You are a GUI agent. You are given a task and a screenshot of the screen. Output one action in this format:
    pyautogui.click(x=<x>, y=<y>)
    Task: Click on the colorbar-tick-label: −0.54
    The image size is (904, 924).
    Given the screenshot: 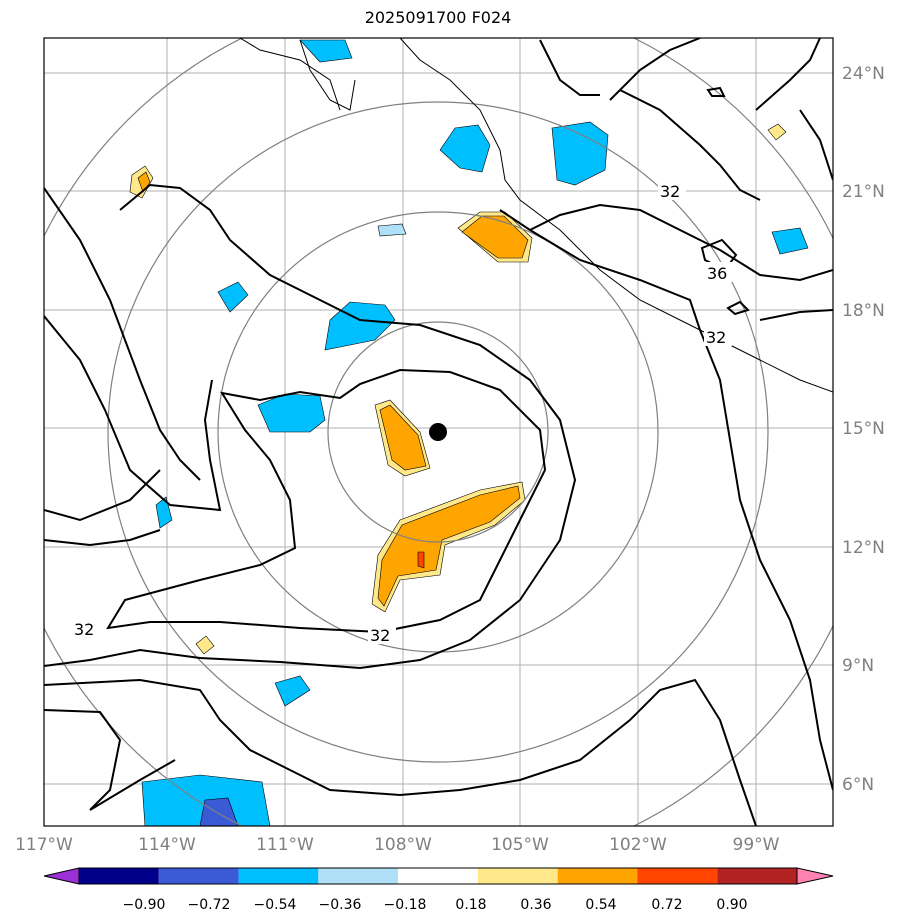 What is the action you would take?
    pyautogui.click(x=275, y=905)
    